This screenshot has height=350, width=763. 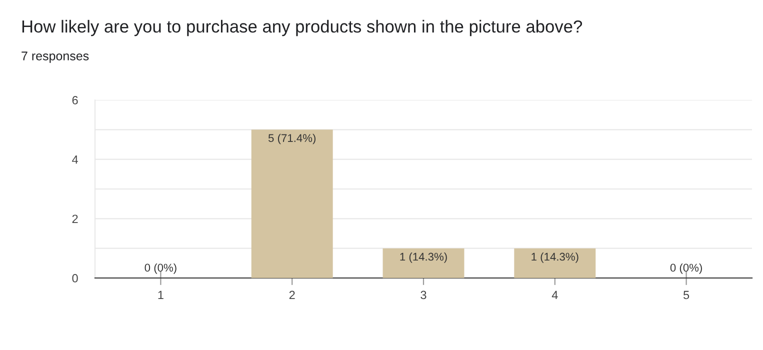 What do you see at coordinates (75, 100) in the screenshot?
I see `y-tick-label: 6` at bounding box center [75, 100].